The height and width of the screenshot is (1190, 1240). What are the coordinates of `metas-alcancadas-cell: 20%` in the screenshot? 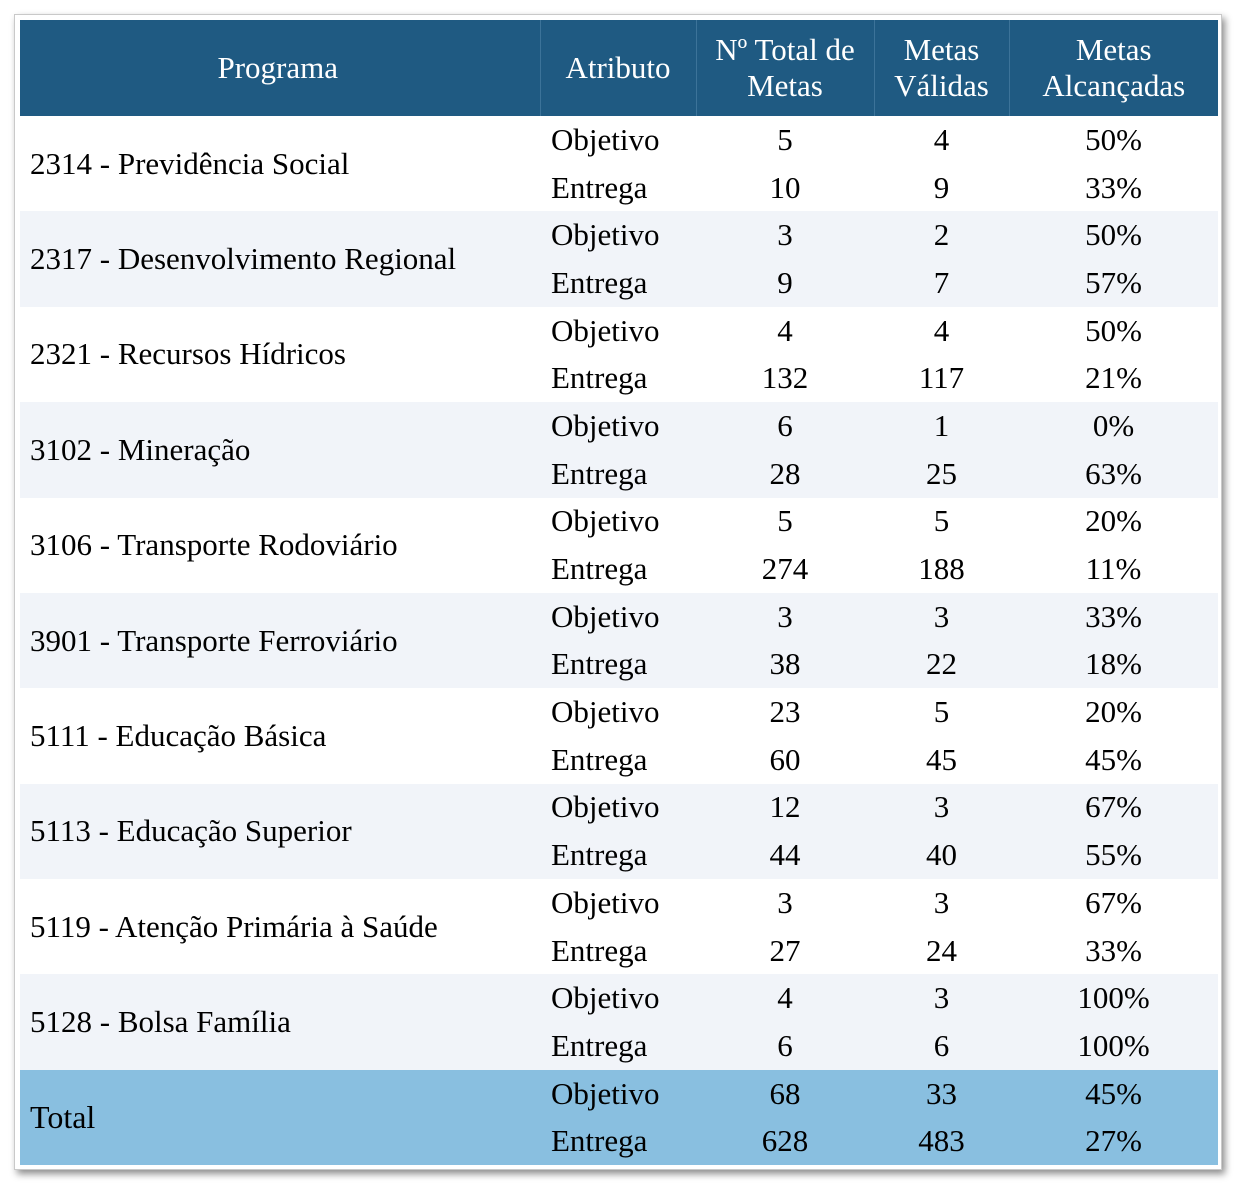 It's located at (1113, 521).